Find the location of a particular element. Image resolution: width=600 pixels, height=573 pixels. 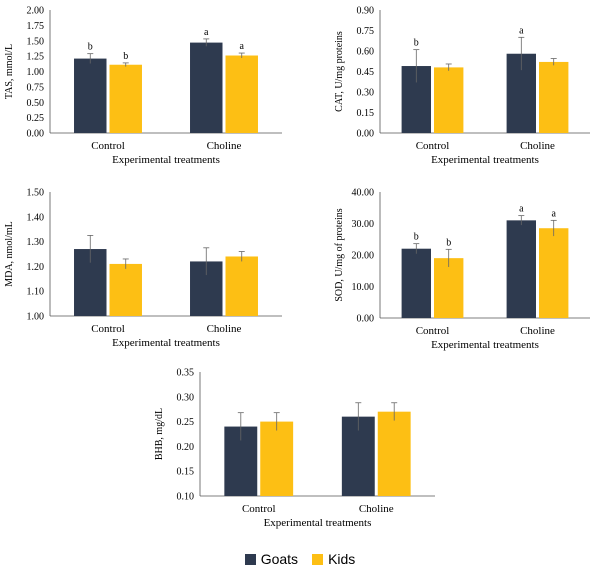

bar-cat-kids-control is located at coordinates (449, 100).